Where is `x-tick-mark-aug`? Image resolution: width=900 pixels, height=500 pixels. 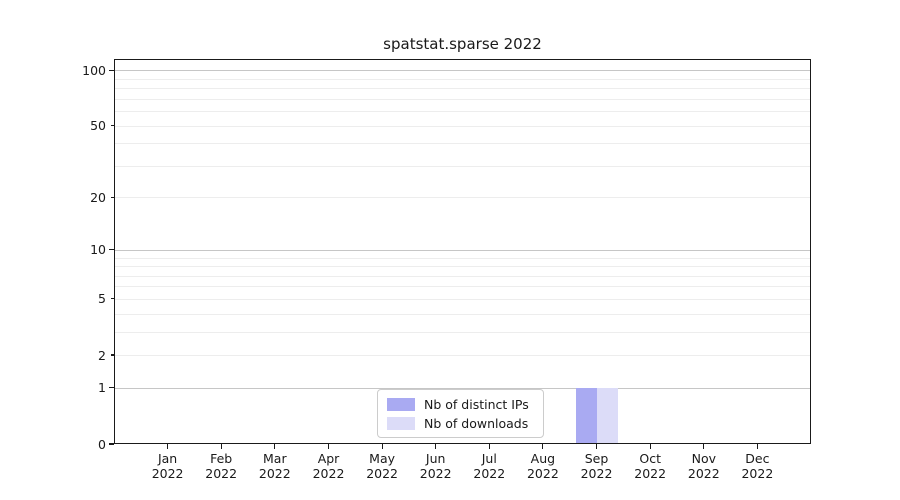 x-tick-mark-aug is located at coordinates (543, 446).